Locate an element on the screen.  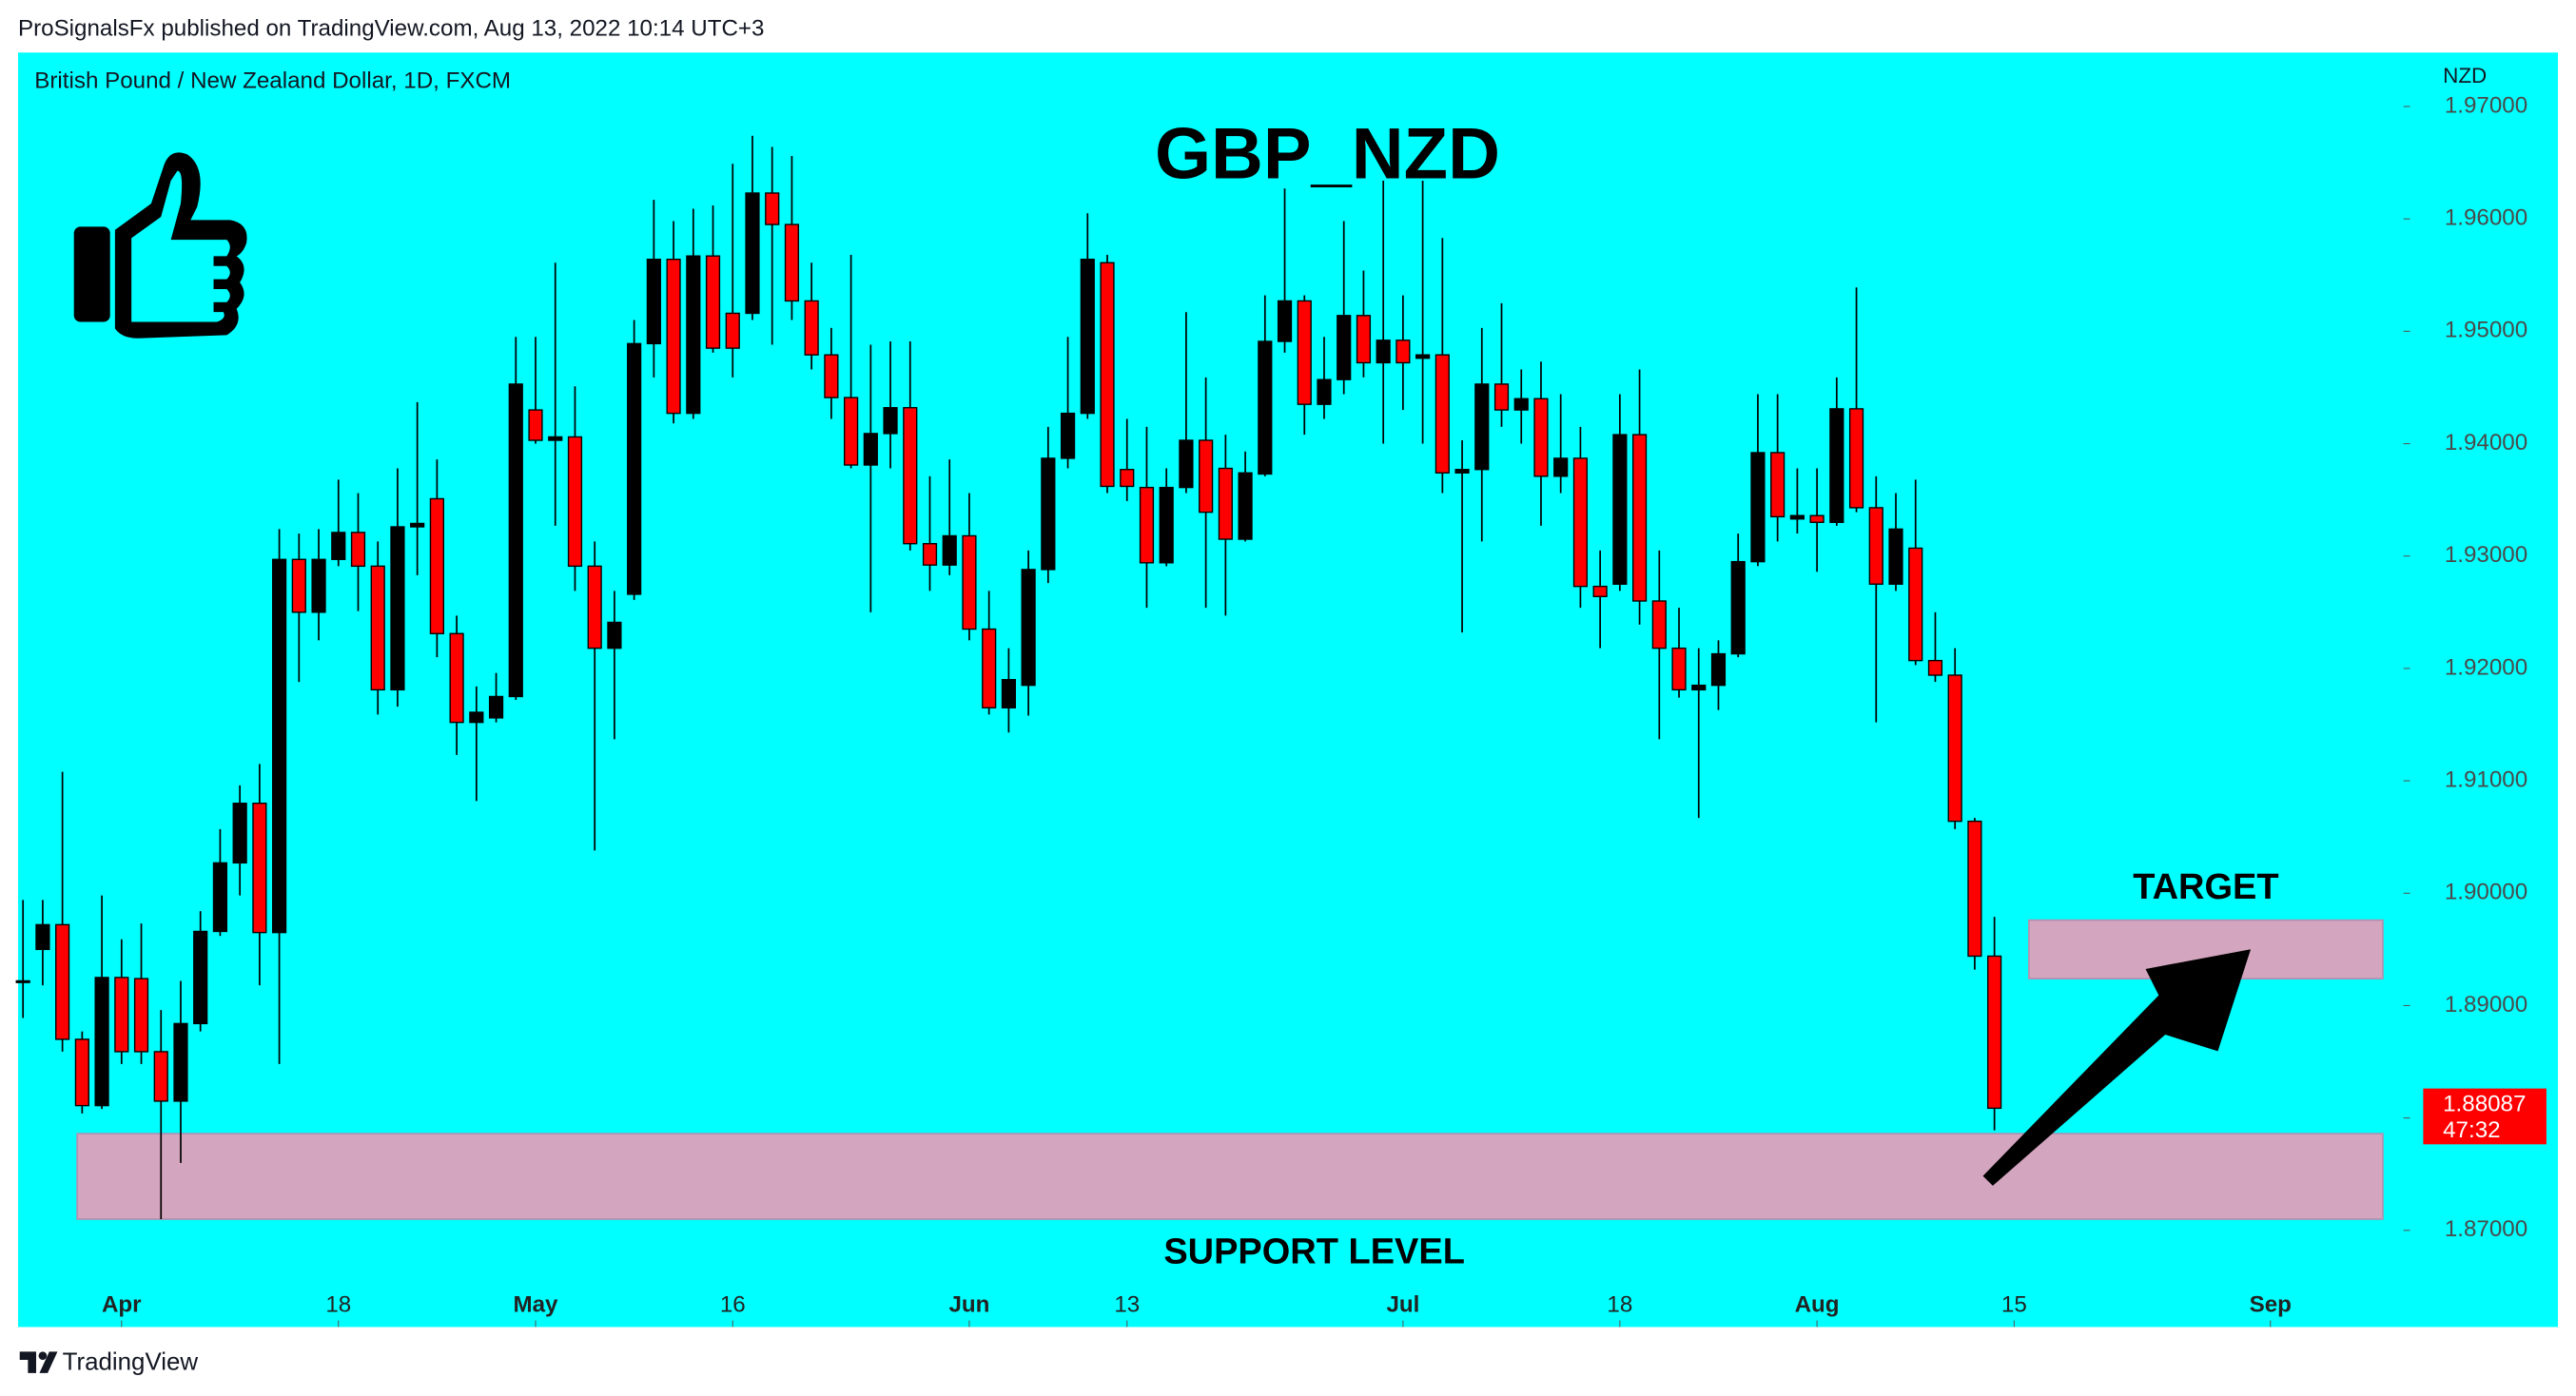
y-tick-label: 1.92000 is located at coordinates (2486, 667).